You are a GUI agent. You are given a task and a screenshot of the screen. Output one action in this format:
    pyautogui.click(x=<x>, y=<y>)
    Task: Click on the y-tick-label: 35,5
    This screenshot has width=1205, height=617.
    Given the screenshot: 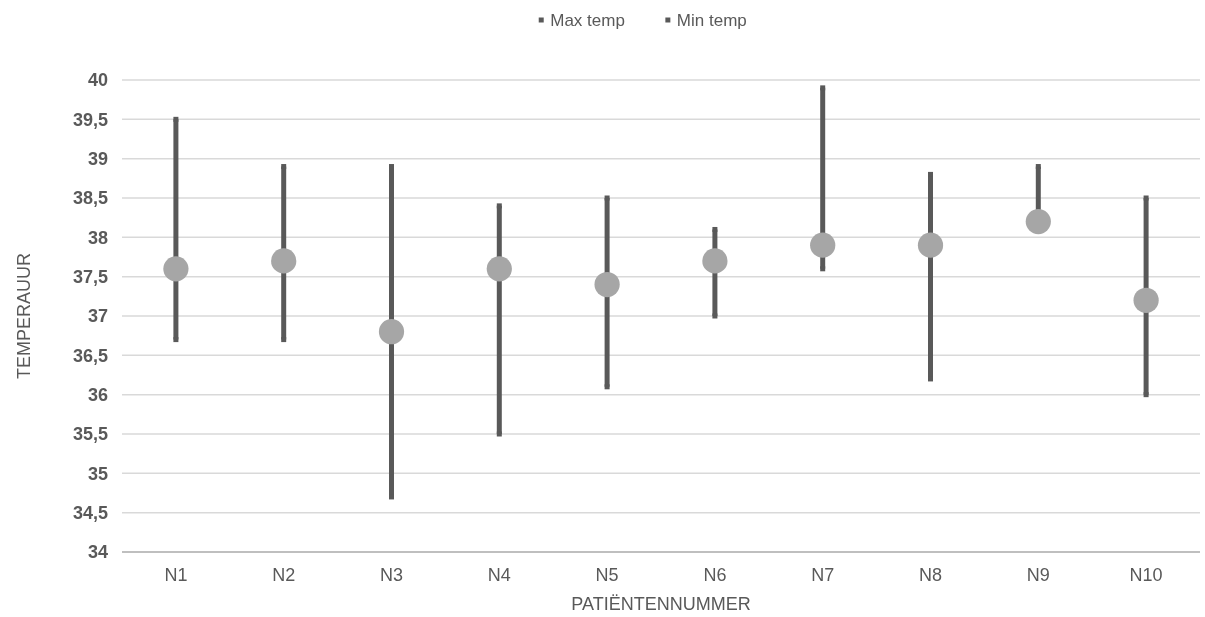 What is the action you would take?
    pyautogui.click(x=90, y=434)
    